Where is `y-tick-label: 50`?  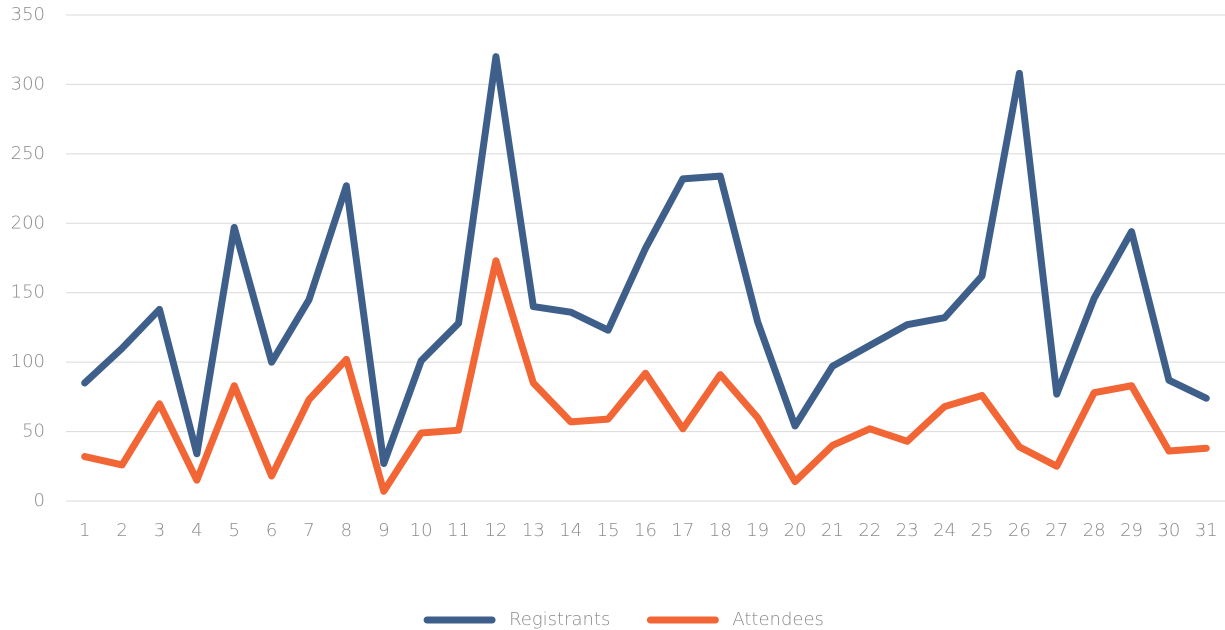
y-tick-label: 50 is located at coordinates (33, 431).